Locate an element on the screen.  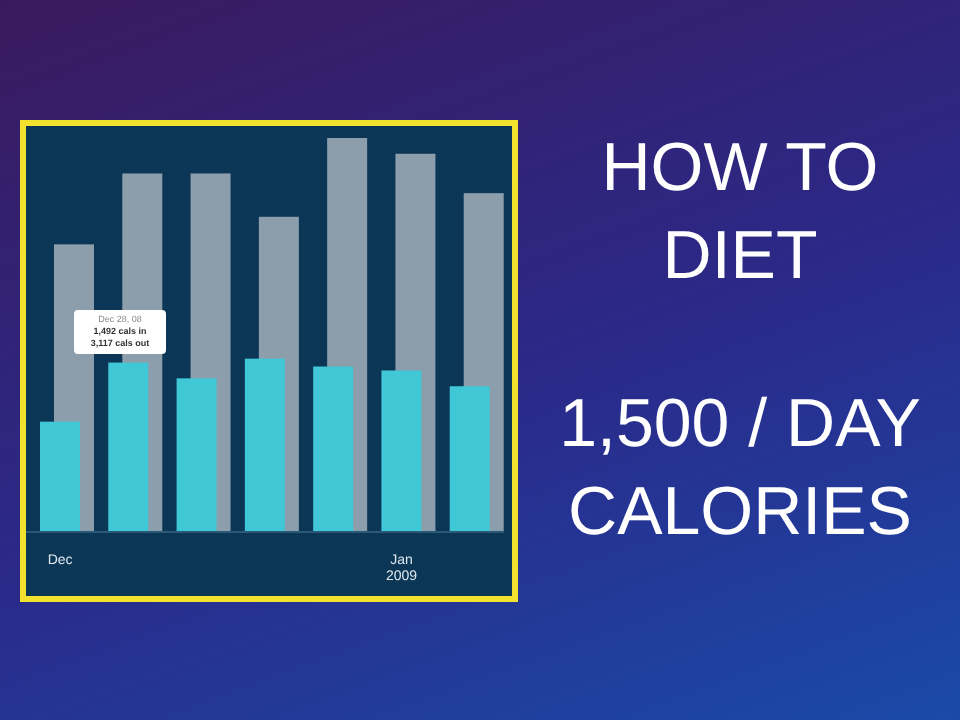
text: HOW TO DIET is located at coordinates (740, 213).